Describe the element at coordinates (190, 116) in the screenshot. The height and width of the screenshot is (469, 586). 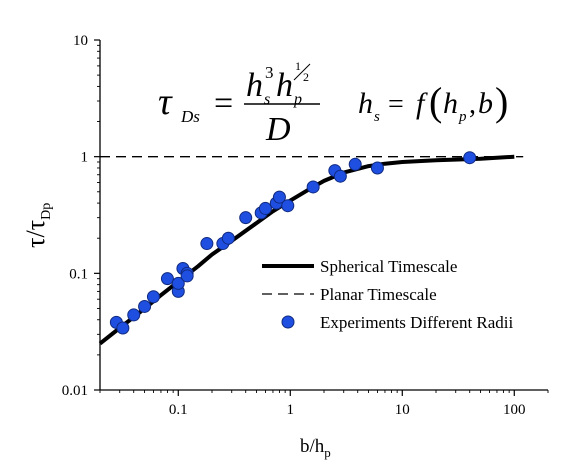
I see `eq-tau-sub: Ds` at that location.